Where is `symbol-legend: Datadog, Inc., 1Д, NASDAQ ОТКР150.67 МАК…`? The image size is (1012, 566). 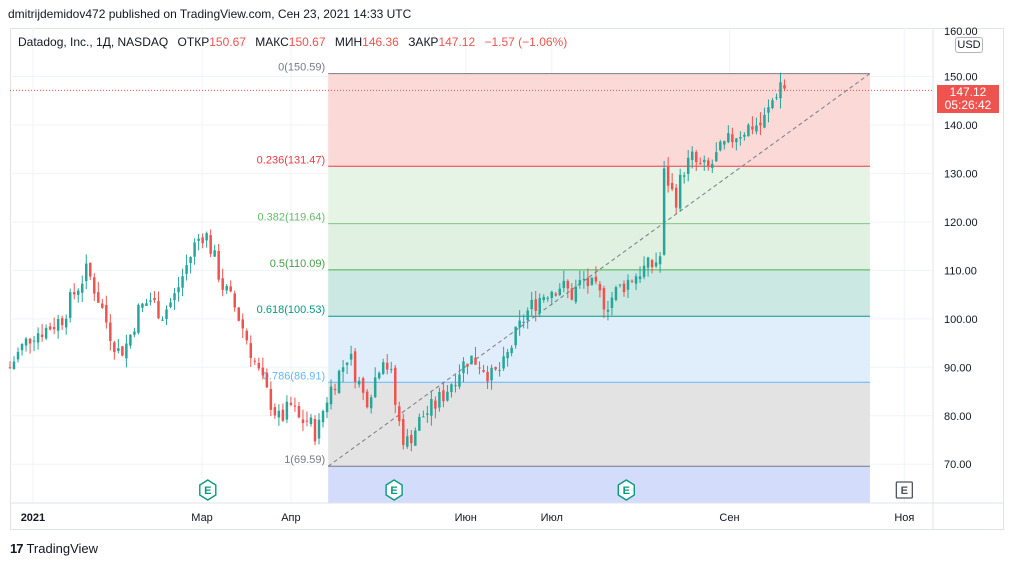
symbol-legend: Datadog, Inc., 1Д, NASDAQ ОТКР150.67 МАК… is located at coordinates (292, 42).